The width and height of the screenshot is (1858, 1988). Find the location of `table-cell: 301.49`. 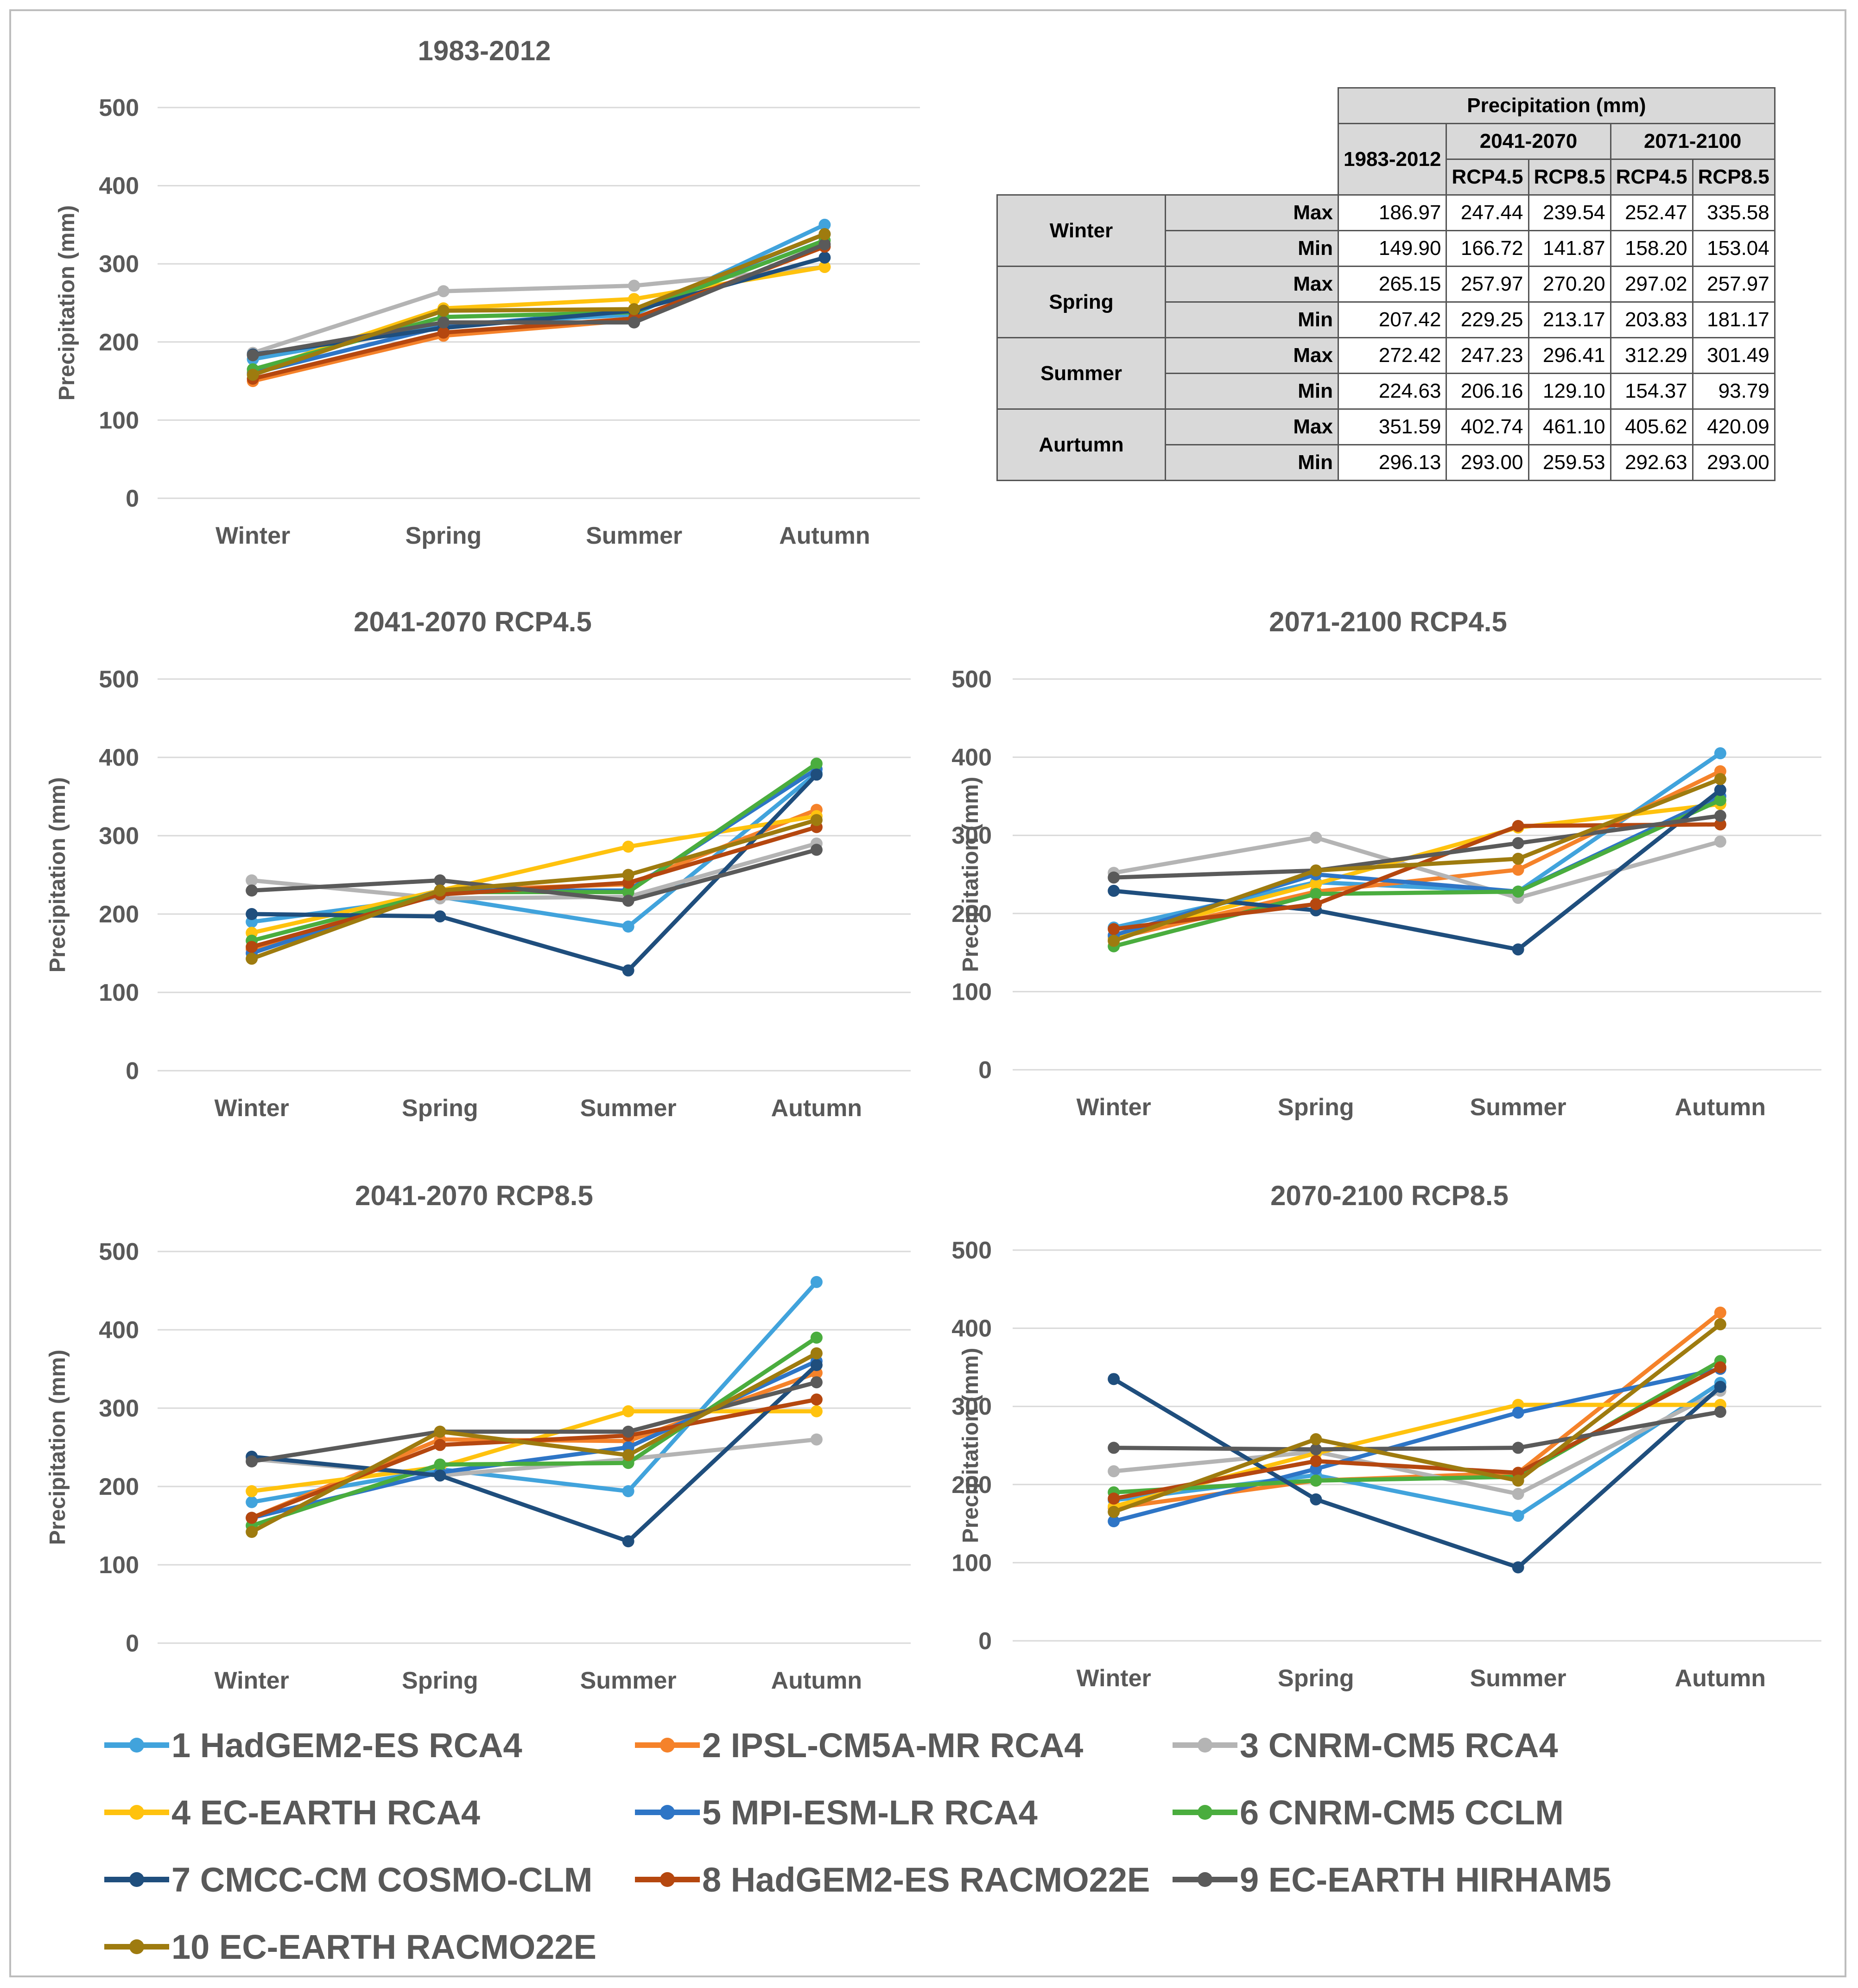

table-cell: 301.49 is located at coordinates (1734, 355).